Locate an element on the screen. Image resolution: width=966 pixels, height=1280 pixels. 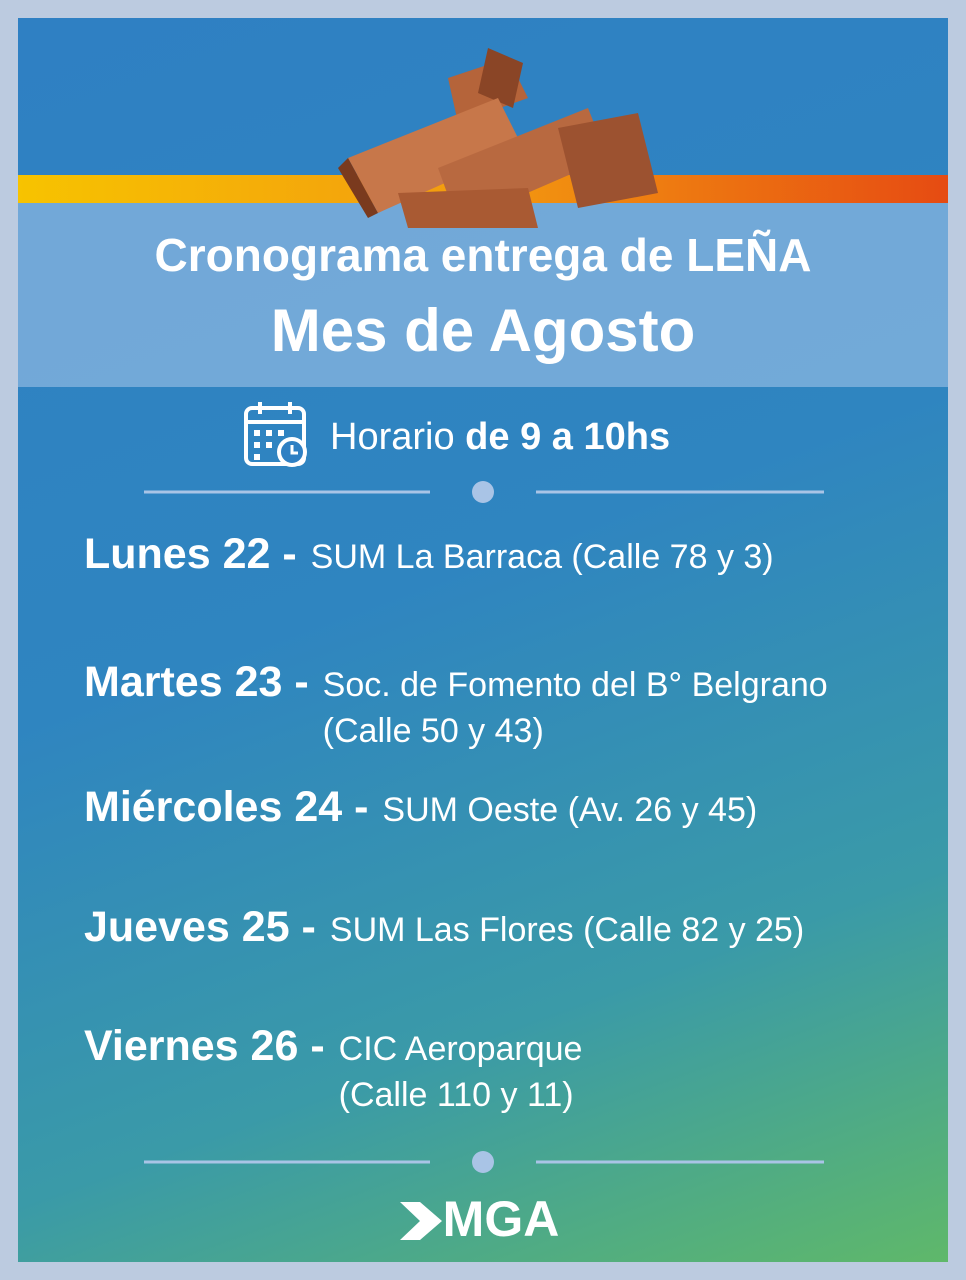
entry-day: Martes 23 - is located at coordinates (196, 682).